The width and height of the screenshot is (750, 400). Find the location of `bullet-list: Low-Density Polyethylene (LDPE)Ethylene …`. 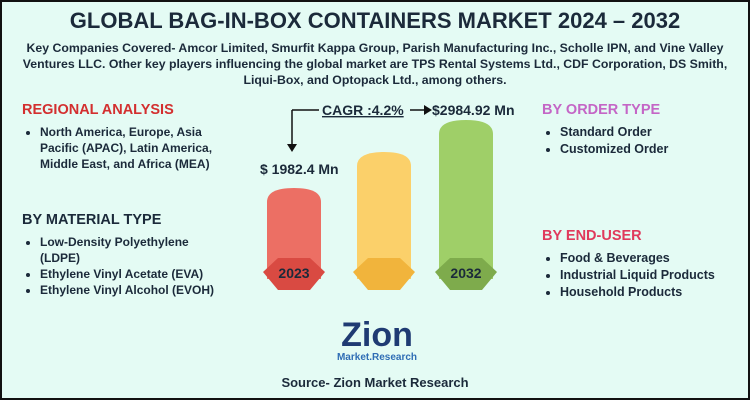

bullet-list: Low-Density Polyethylene (LDPE)Ethylene … is located at coordinates (122, 266).